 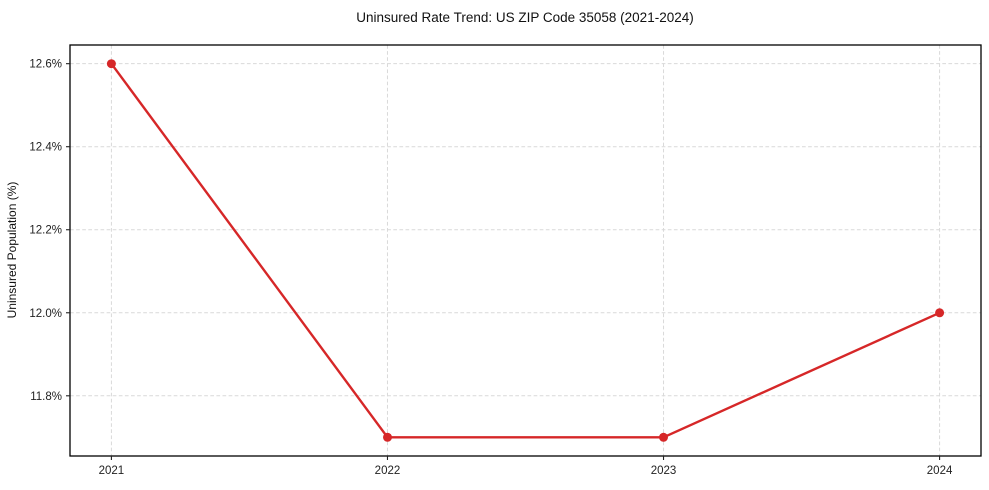 I want to click on x-tick-label: 2023, so click(x=664, y=471).